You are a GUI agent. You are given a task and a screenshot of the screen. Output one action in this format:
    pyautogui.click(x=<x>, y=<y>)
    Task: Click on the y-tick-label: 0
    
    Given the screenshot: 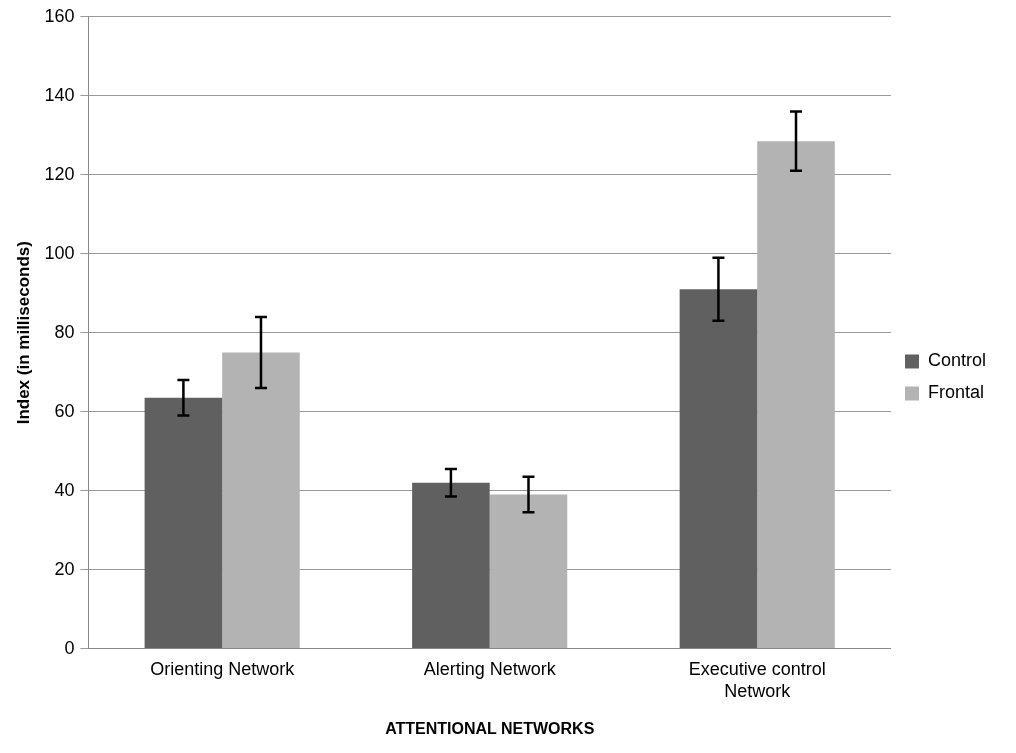 What is the action you would take?
    pyautogui.click(x=69, y=647)
    